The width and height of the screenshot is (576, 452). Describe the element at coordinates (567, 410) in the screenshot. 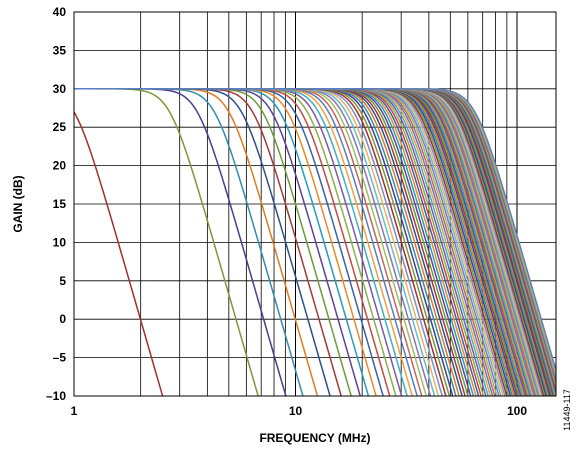

I see `figure-id: 11449-117` at that location.